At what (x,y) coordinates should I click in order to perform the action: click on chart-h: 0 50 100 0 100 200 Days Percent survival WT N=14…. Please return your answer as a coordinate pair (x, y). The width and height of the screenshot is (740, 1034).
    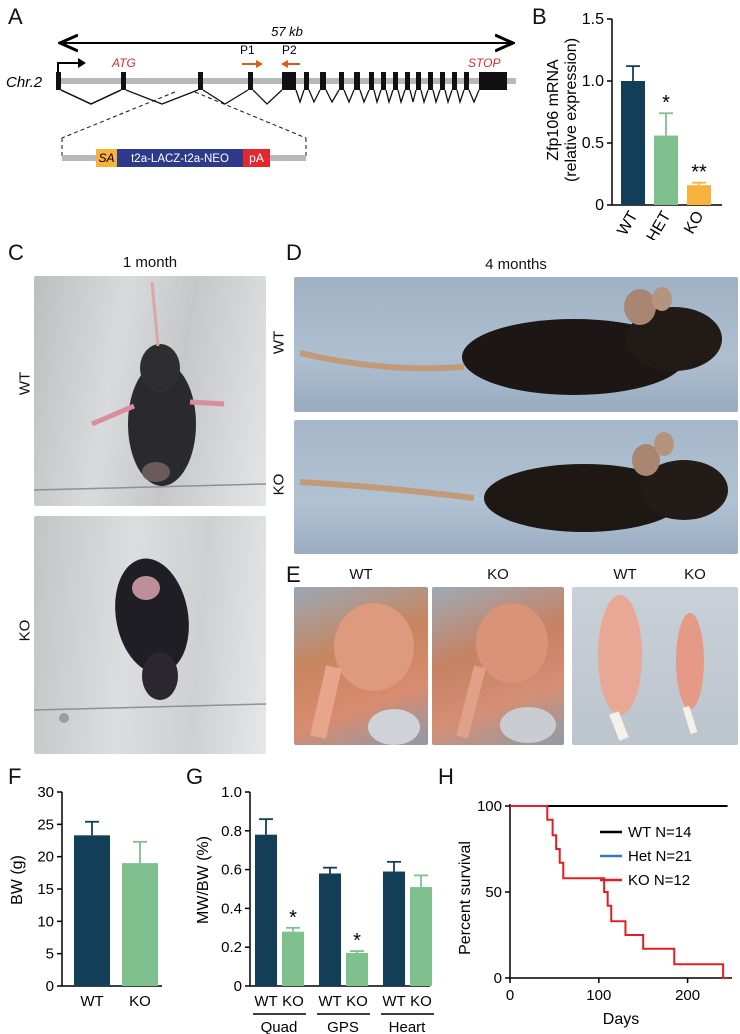
    Looking at the image, I should click on (594, 913).